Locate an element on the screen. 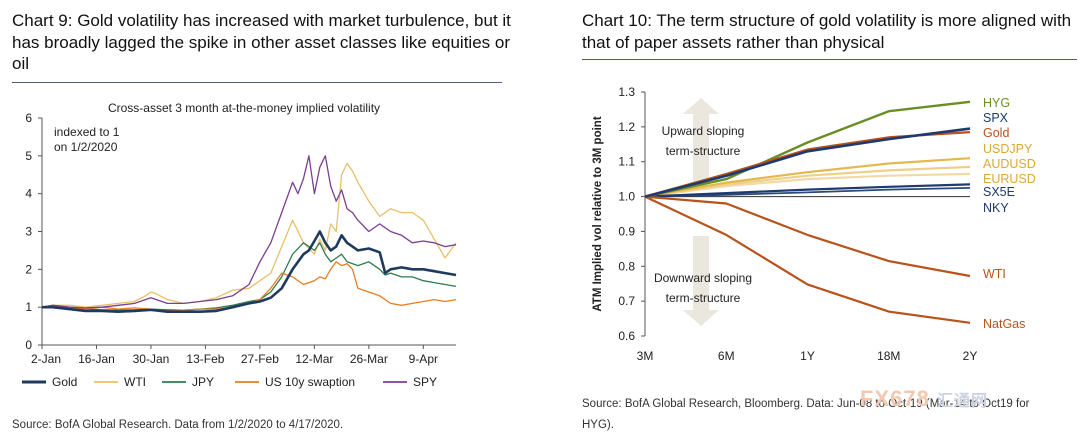  series-line-us-10y-swaption is located at coordinates (249, 286).